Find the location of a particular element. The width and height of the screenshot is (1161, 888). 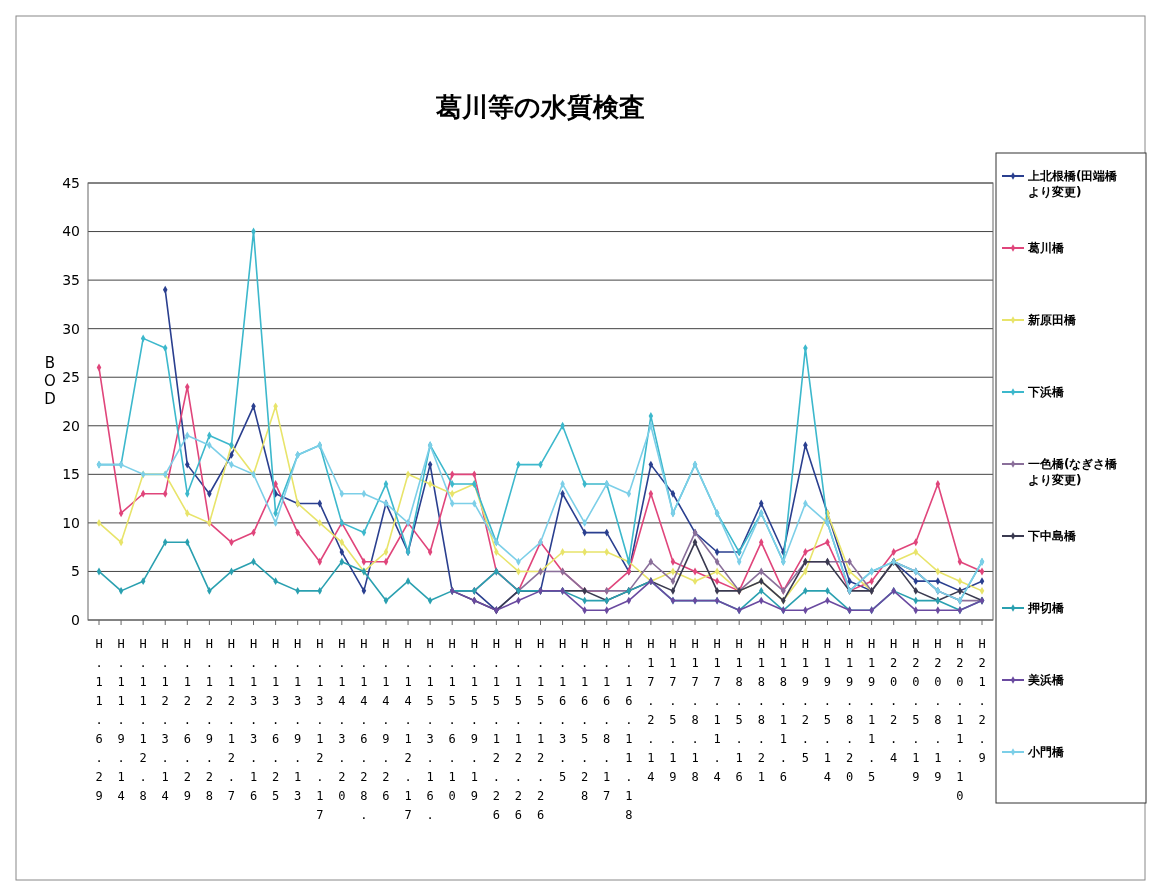

category-label: H.15.9.19 is located at coordinates (474, 720).